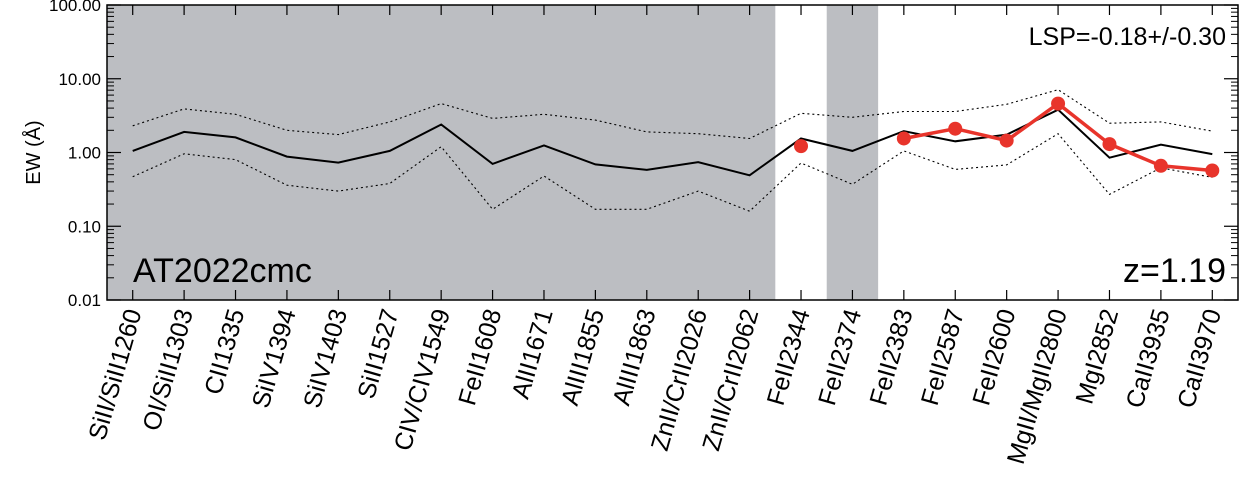 This screenshot has width=1253, height=488. I want to click on x-category-label: FeII2383, so click(891, 357).